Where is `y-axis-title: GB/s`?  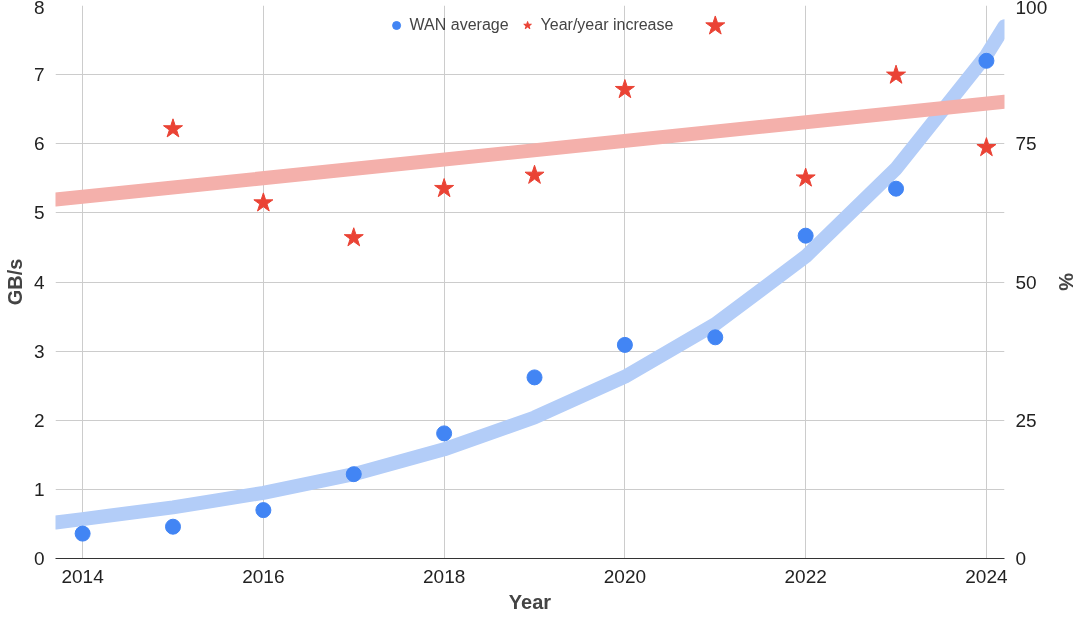 y-axis-title: GB/s is located at coordinates (14, 282).